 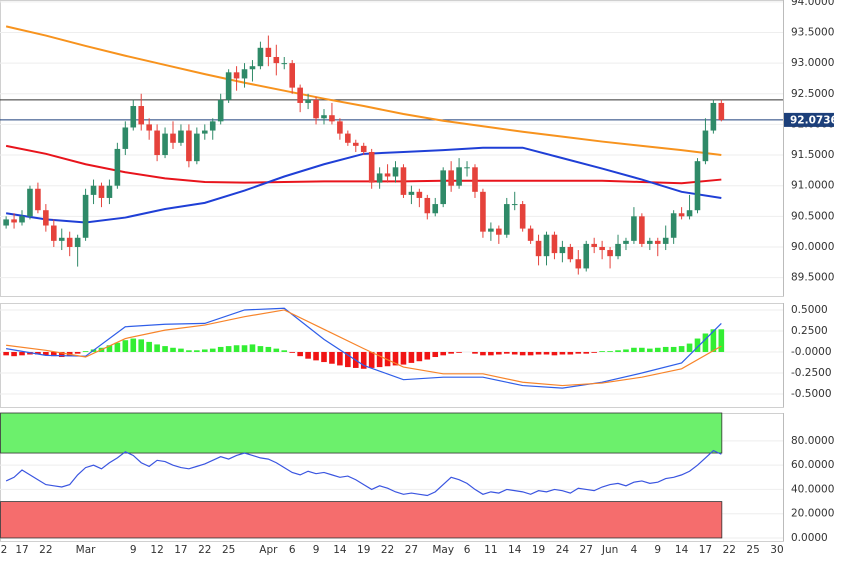 What do you see at coordinates (812, 514) in the screenshot?
I see `y-tick-label: 20.0000` at bounding box center [812, 514].